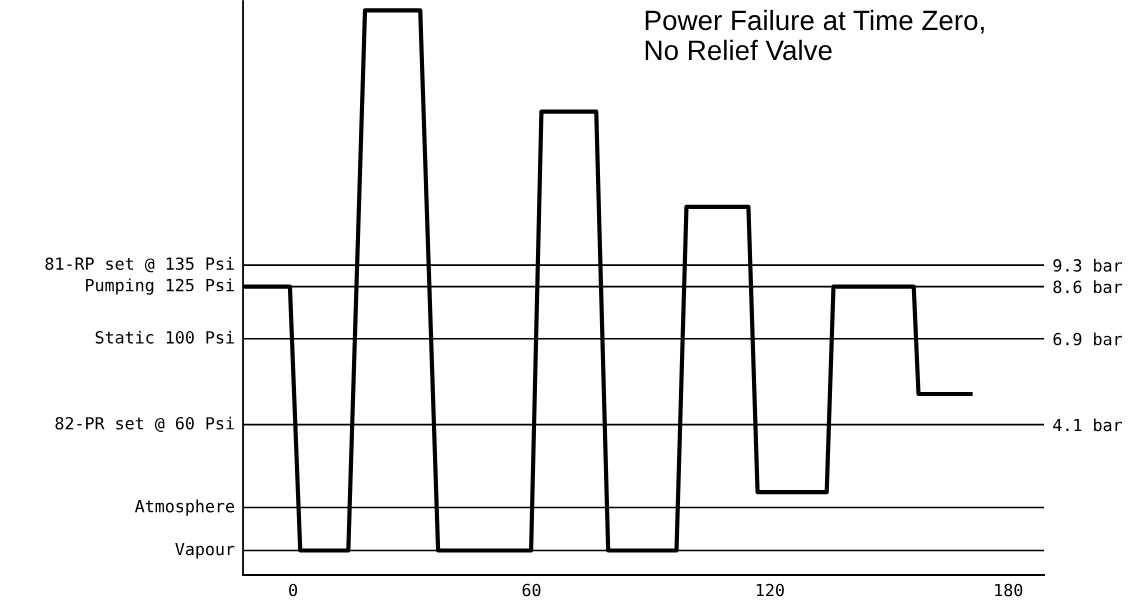  I want to click on ref-line-label: Static 100 Psi, so click(164, 337).